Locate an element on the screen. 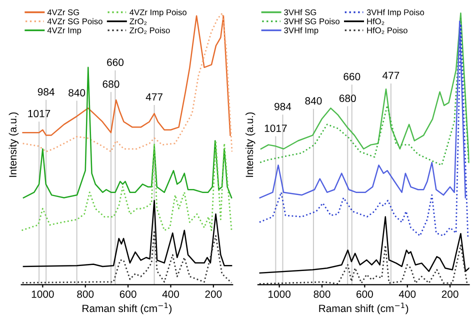 This screenshot has height=331, width=474. legend-label: 4VZr SG is located at coordinates (63, 12).